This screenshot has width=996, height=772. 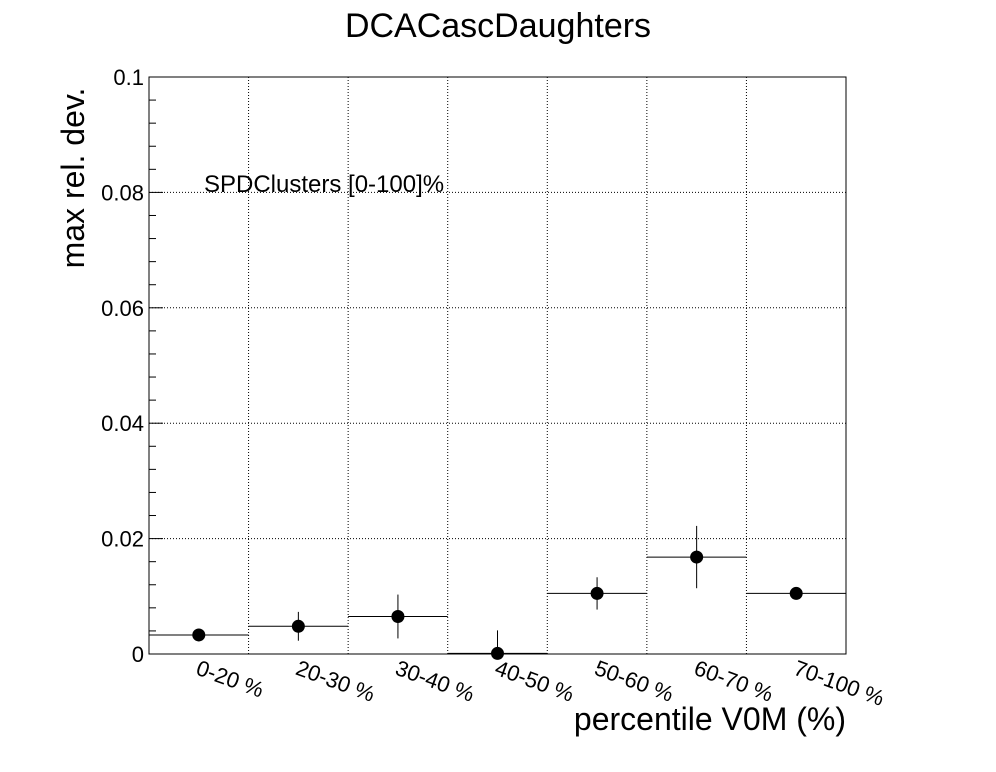 I want to click on annotation-label: SPDClusters [0-100]%, so click(x=324, y=184).